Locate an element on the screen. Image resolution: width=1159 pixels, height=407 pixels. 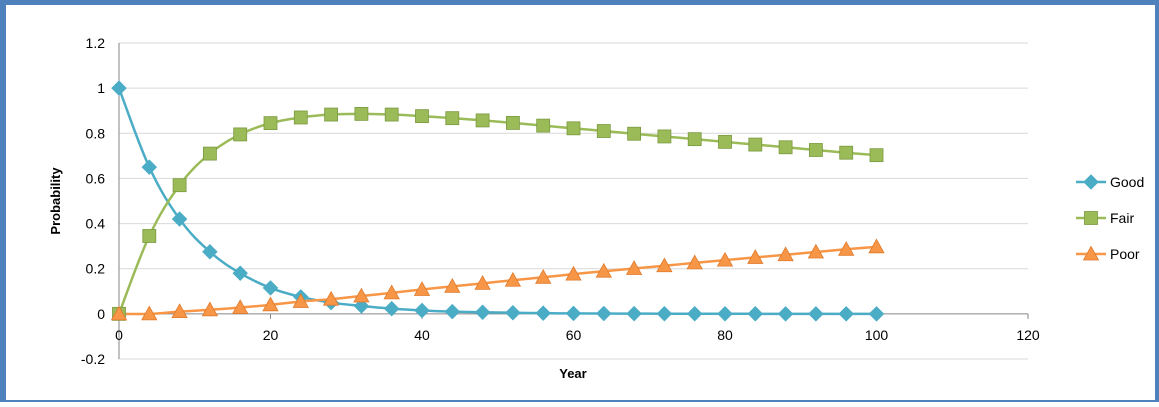
x-tick-label: 120 is located at coordinates (1028, 335).